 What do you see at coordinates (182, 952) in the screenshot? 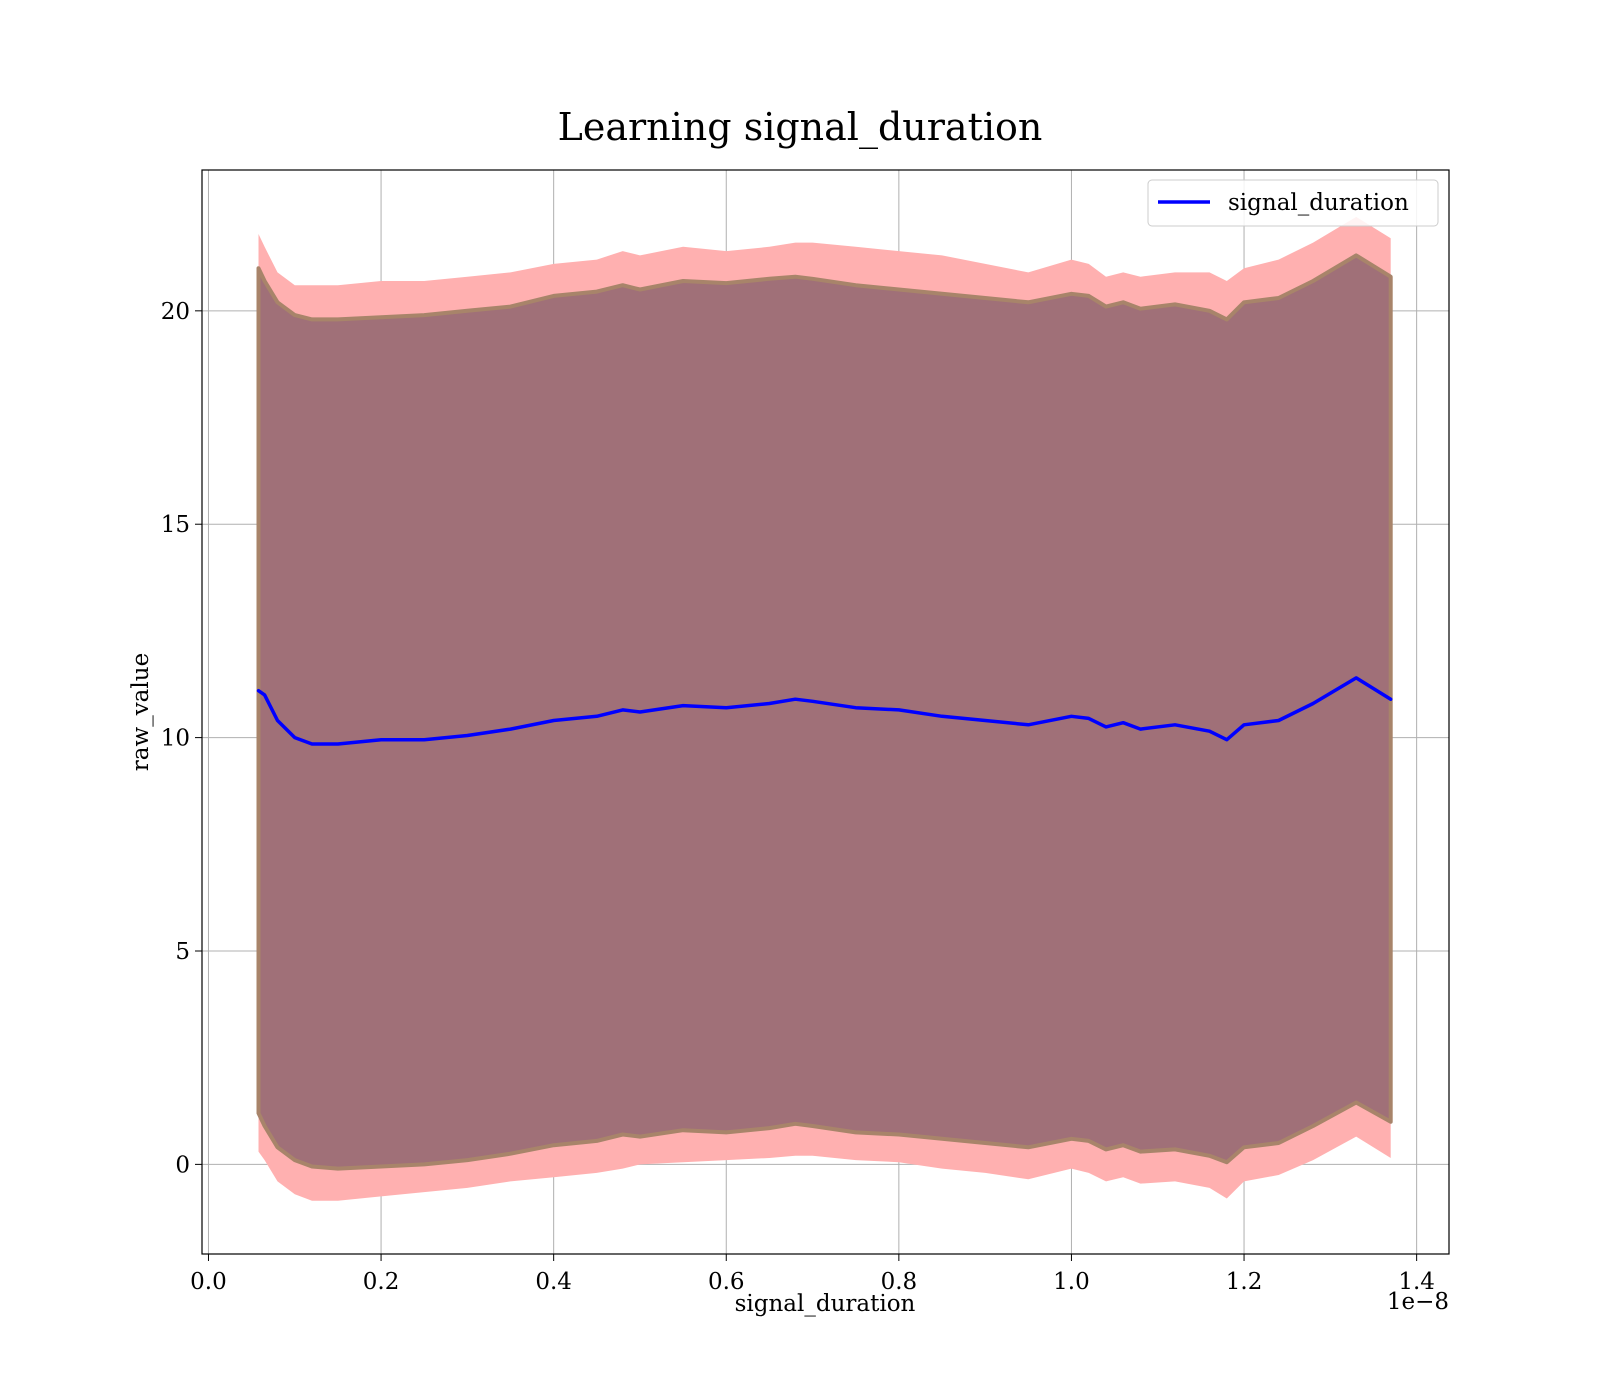
I see `y-tick-label: 5` at bounding box center [182, 952].